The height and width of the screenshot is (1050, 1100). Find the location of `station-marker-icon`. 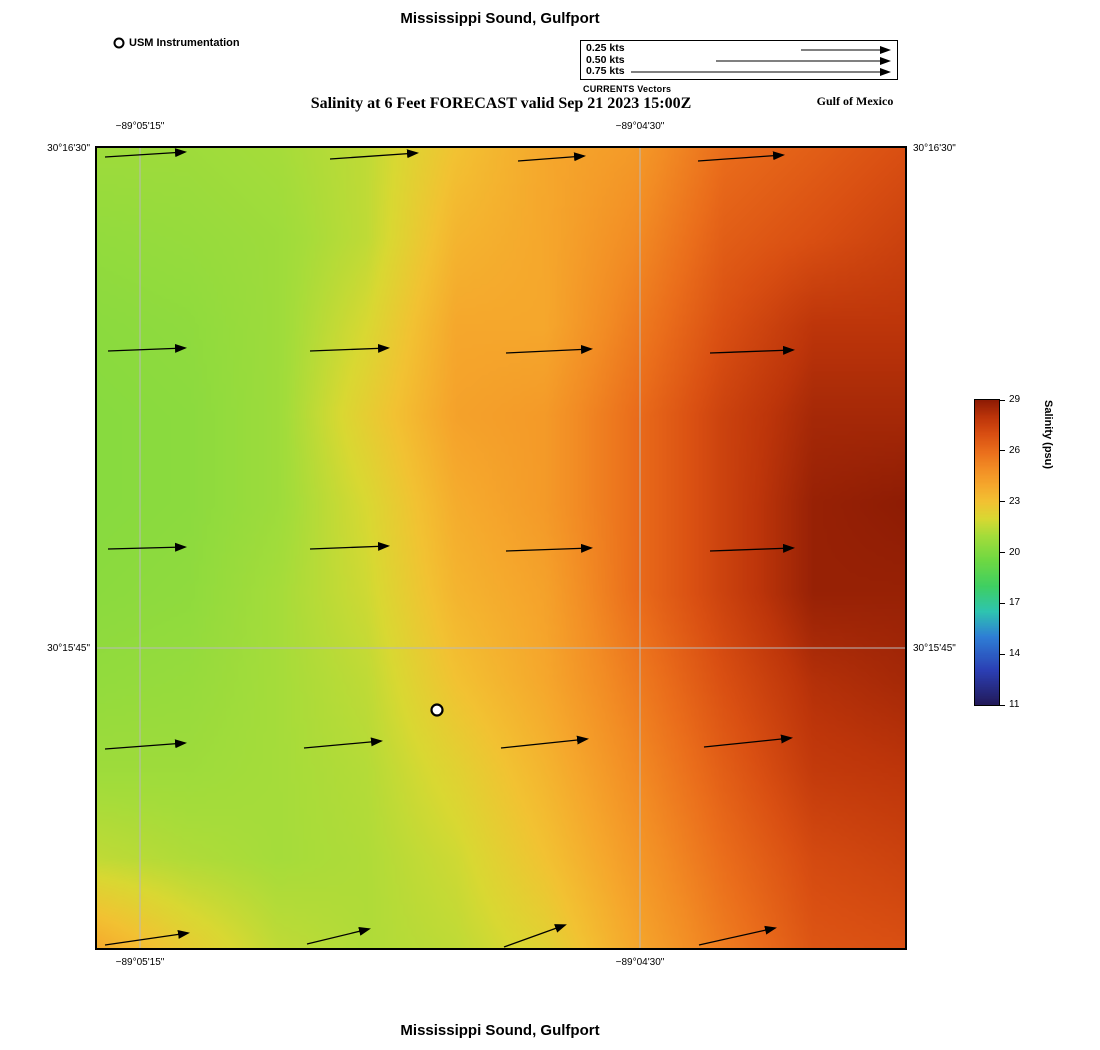

station-marker-icon is located at coordinates (437, 710).